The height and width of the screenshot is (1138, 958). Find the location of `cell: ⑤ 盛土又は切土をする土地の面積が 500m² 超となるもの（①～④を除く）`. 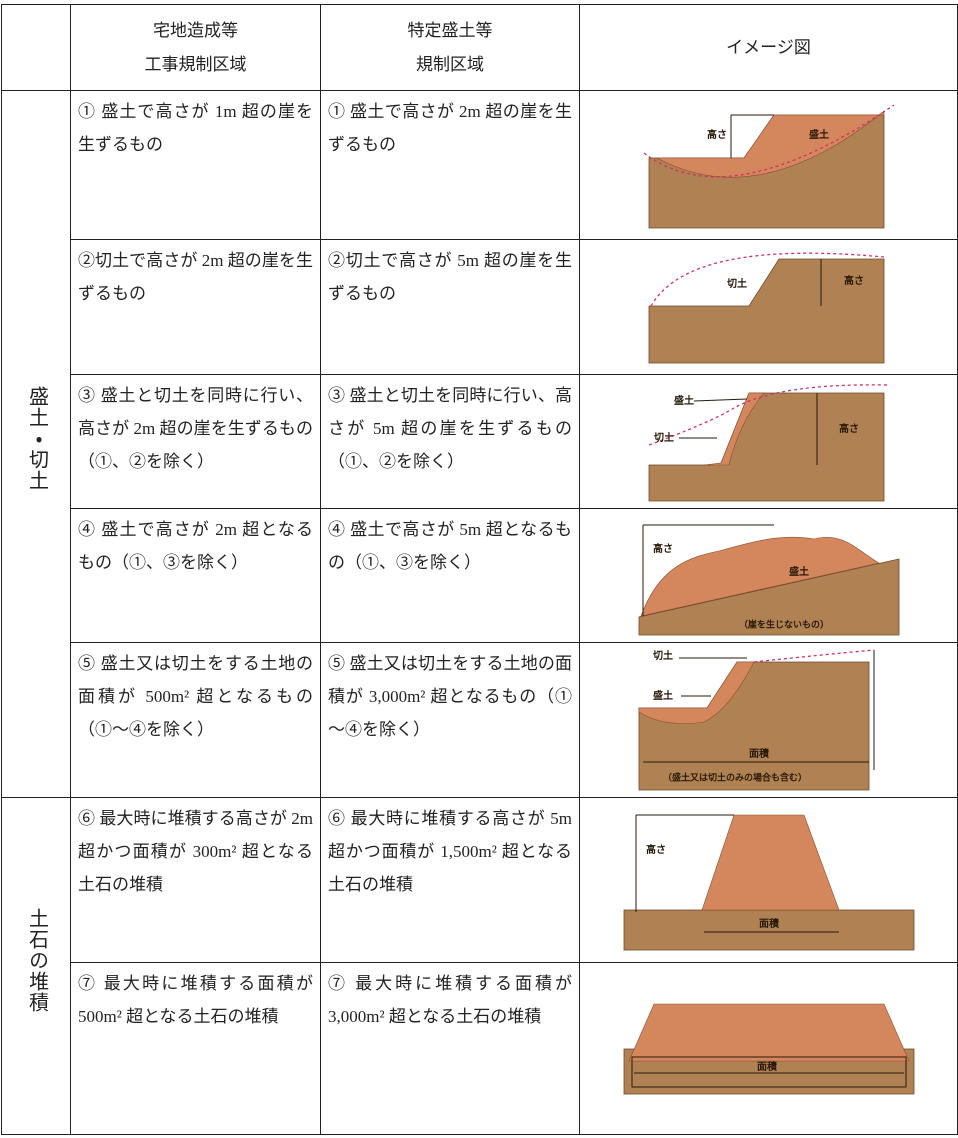

cell: ⑤ 盛土又は切土をする土地の面積が 500m² 超となるもの（①～④を除く） is located at coordinates (195, 720).